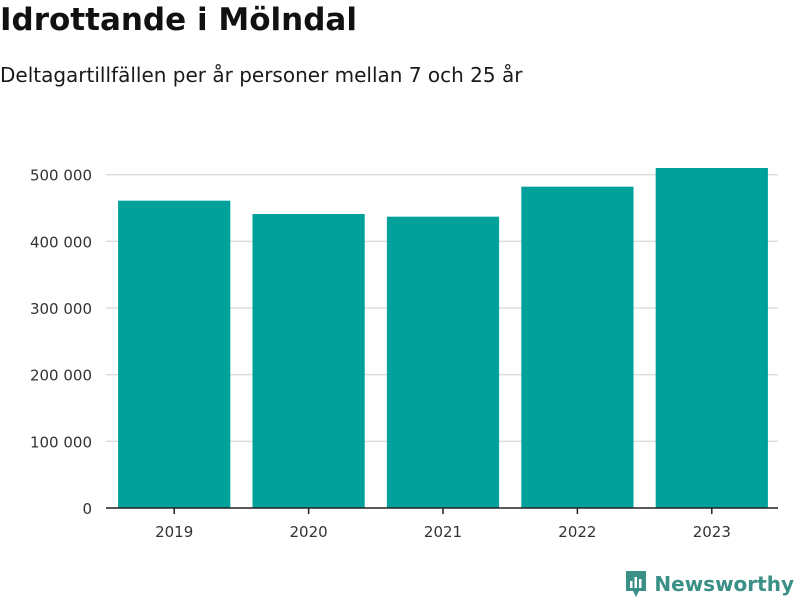  Describe the element at coordinates (61, 242) in the screenshot. I see `y-tick-label: 400 000` at that location.